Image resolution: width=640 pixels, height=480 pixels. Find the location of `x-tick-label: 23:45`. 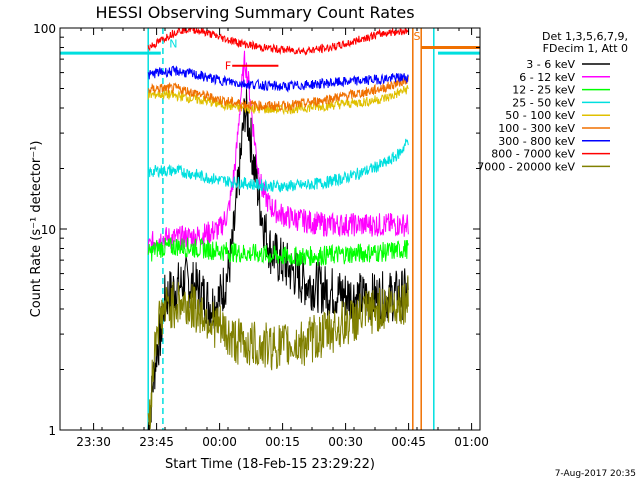

x-tick-label: 23:45 is located at coordinates (156, 442).